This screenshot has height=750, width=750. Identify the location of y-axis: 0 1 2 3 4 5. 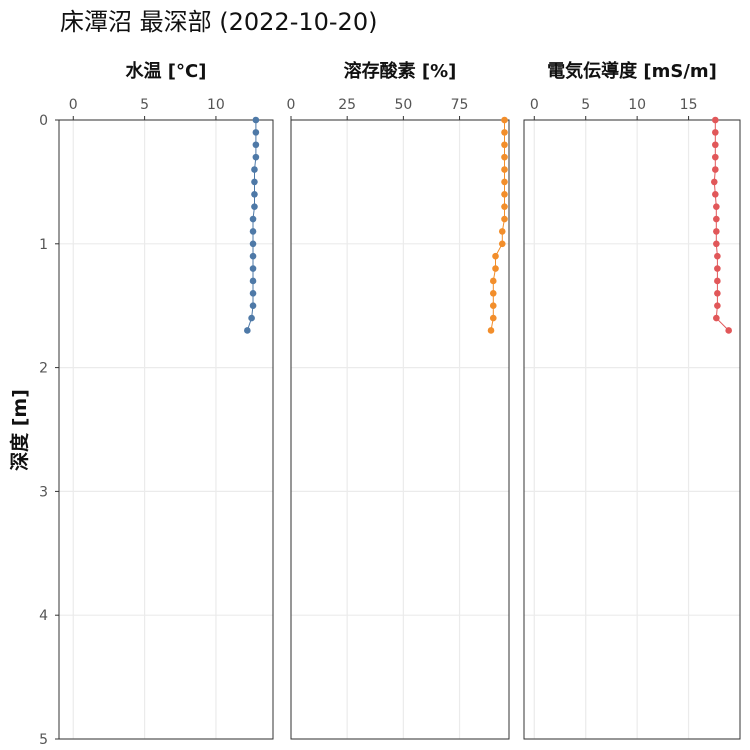
(49, 430).